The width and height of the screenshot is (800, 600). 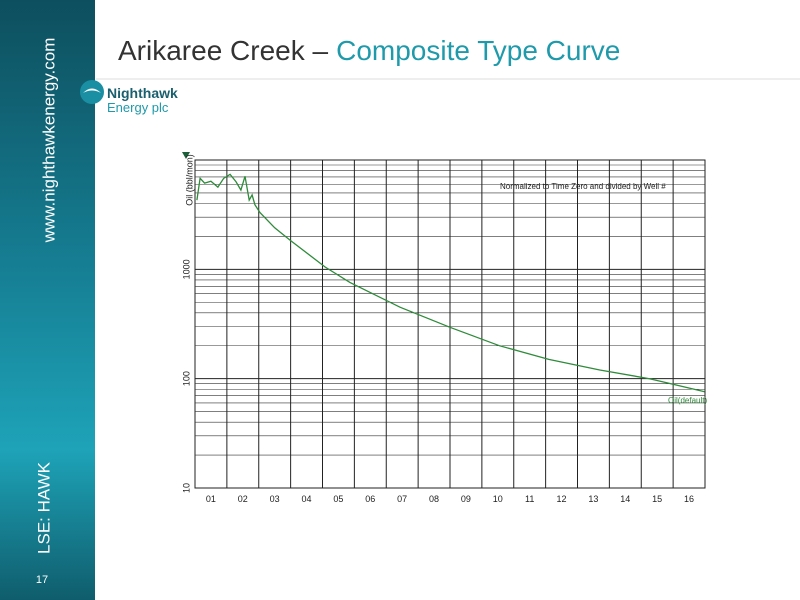 What do you see at coordinates (142, 93) in the screenshot?
I see `logo-name: Nighthawk` at bounding box center [142, 93].